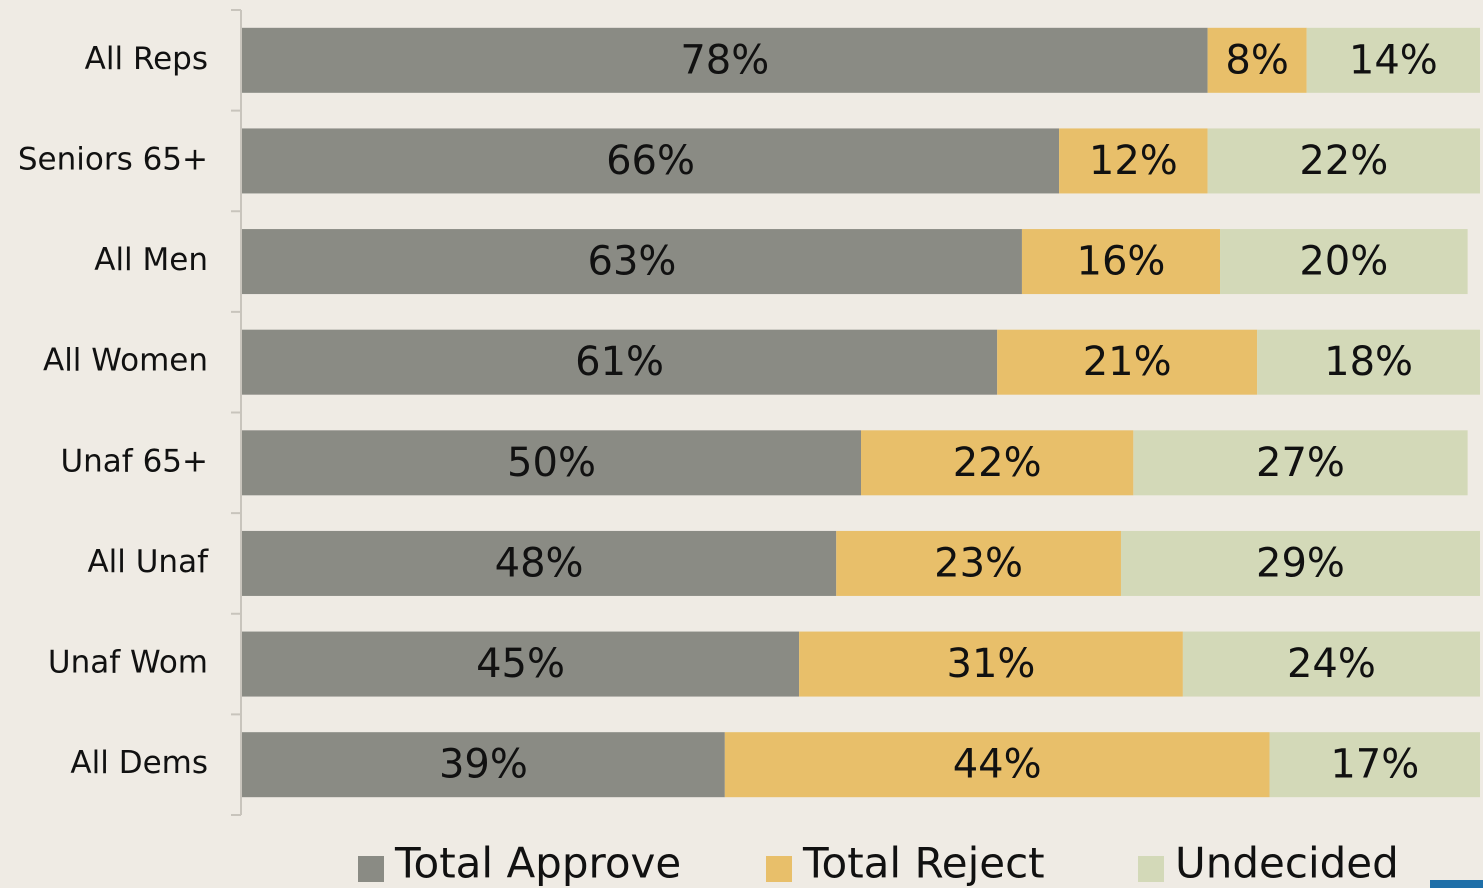  What do you see at coordinates (1287, 863) in the screenshot?
I see `legend-label: Undecided` at bounding box center [1287, 863].